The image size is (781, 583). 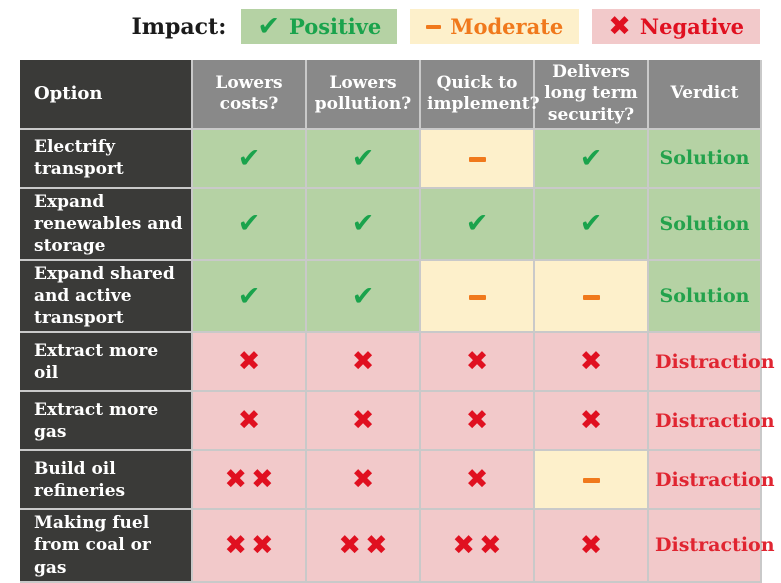 What do you see at coordinates (106, 363) in the screenshot?
I see `option-label: Extract more oil` at bounding box center [106, 363].